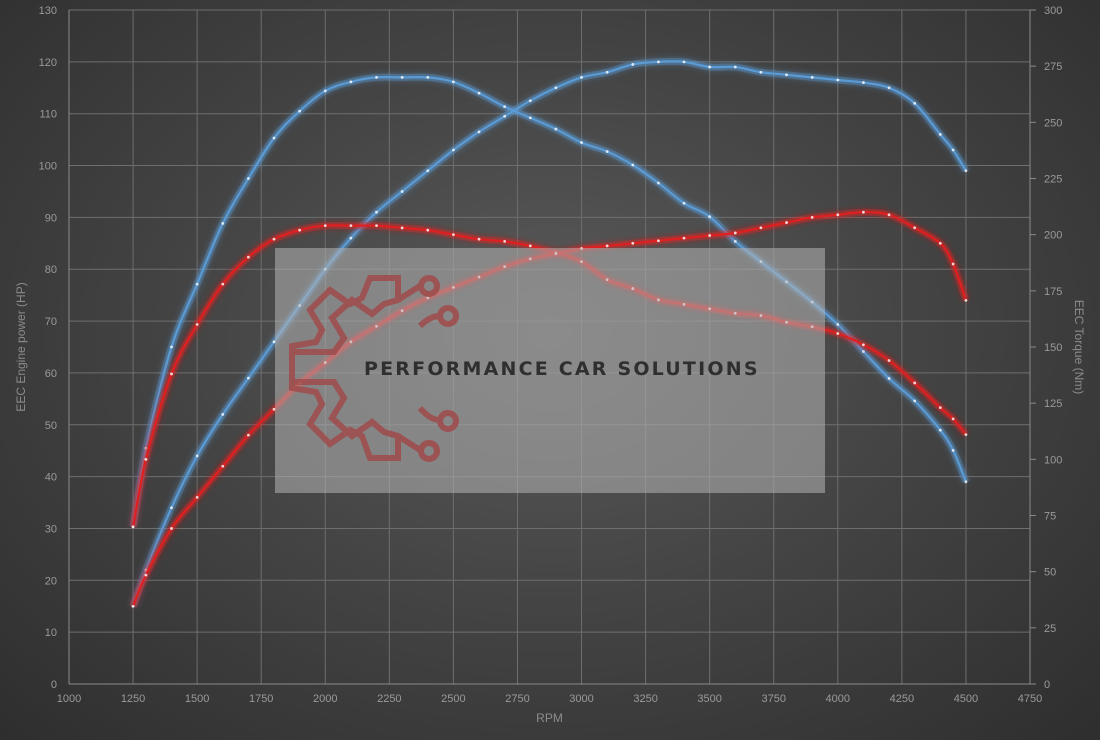 The width and height of the screenshot is (1100, 740). I want to click on y-tick-label: 20, so click(51, 581).